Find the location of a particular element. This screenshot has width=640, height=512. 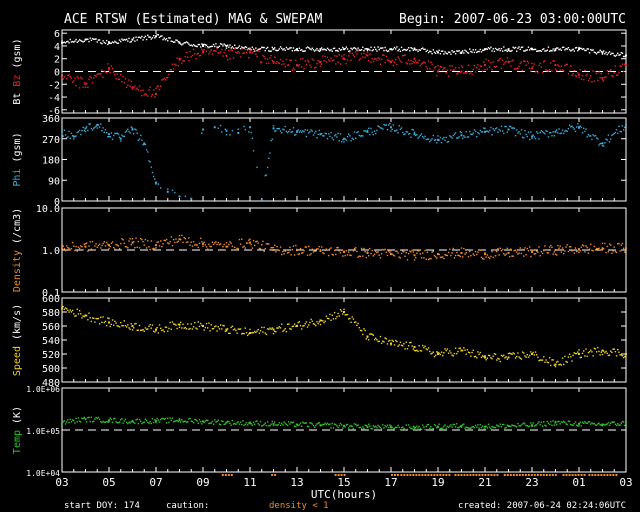

x-axis-label: UTC(hours) is located at coordinates (344, 494).